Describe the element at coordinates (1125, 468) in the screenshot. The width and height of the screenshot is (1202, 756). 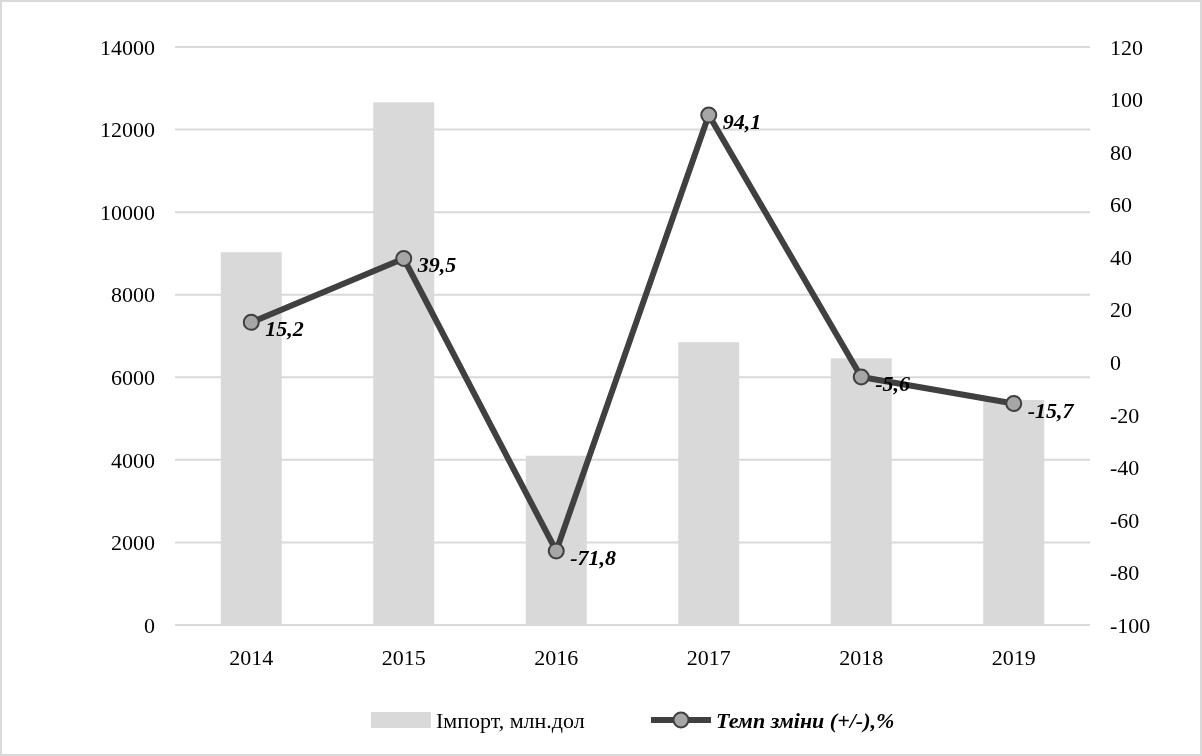
I see `y2-tick-label: -40` at that location.